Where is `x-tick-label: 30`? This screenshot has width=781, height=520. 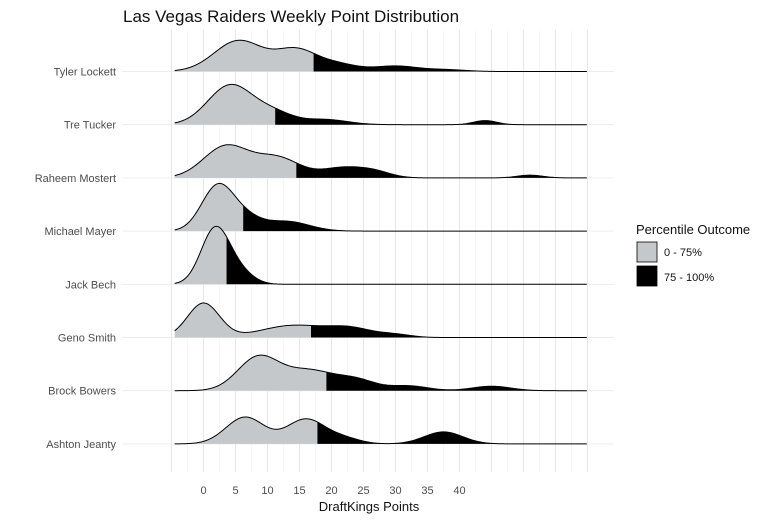
x-tick-label: 30 is located at coordinates (395, 491).